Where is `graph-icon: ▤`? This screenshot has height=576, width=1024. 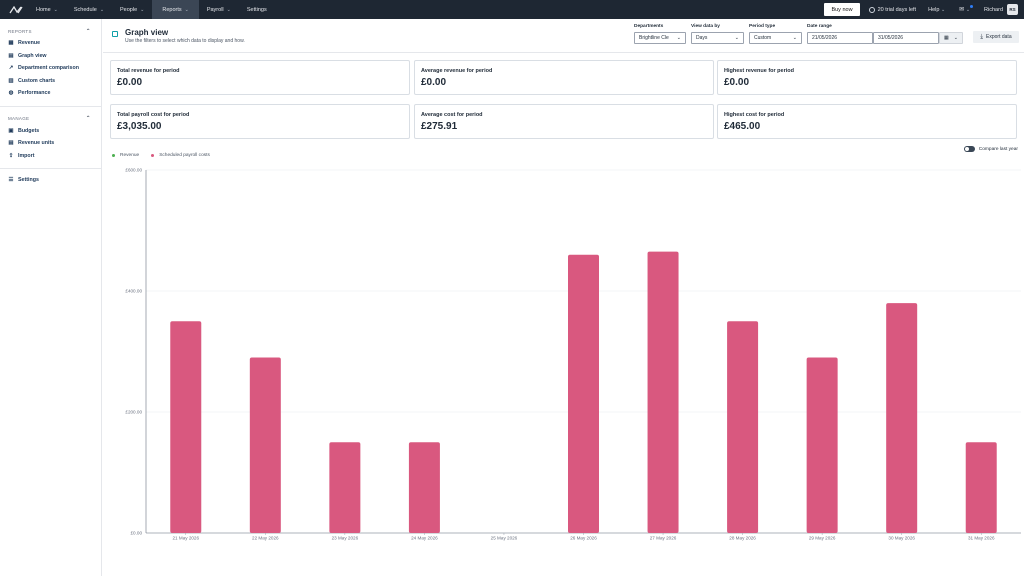
graph-icon: ▤ is located at coordinates (11, 55).